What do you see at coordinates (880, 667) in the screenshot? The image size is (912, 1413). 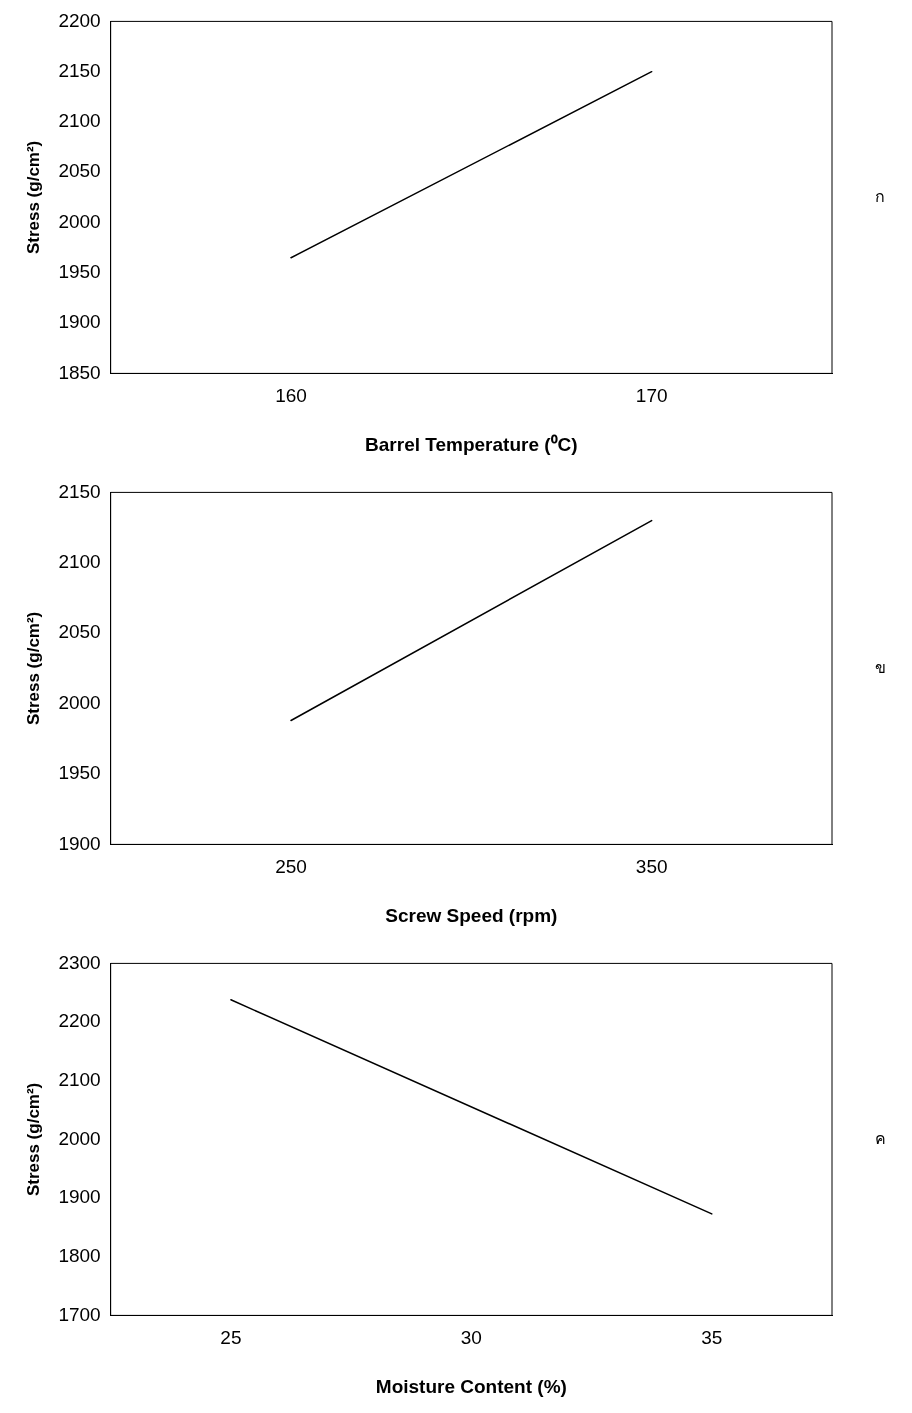 I see `text: ข` at bounding box center [880, 667].